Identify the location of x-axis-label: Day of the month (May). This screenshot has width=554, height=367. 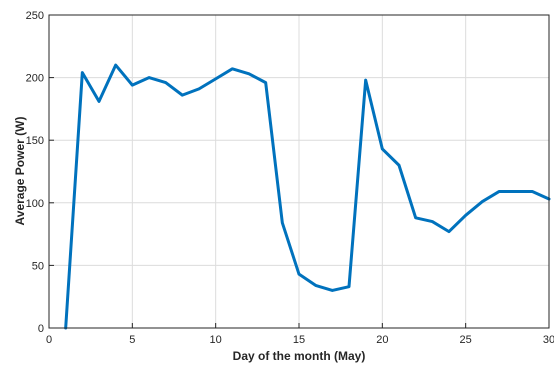
(299, 356).